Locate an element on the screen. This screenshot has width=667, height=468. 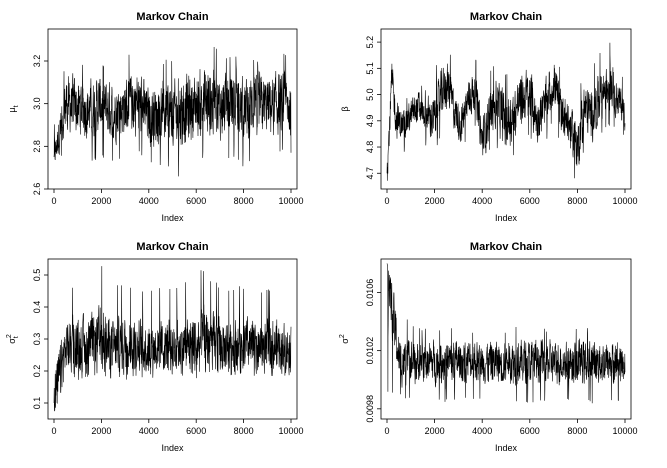
y-tick-label: 4.9 is located at coordinates (370, 121).